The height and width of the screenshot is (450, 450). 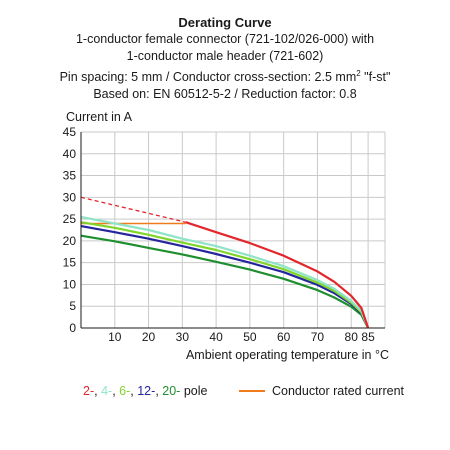 I want to click on series-2-line, so click(x=277, y=275).